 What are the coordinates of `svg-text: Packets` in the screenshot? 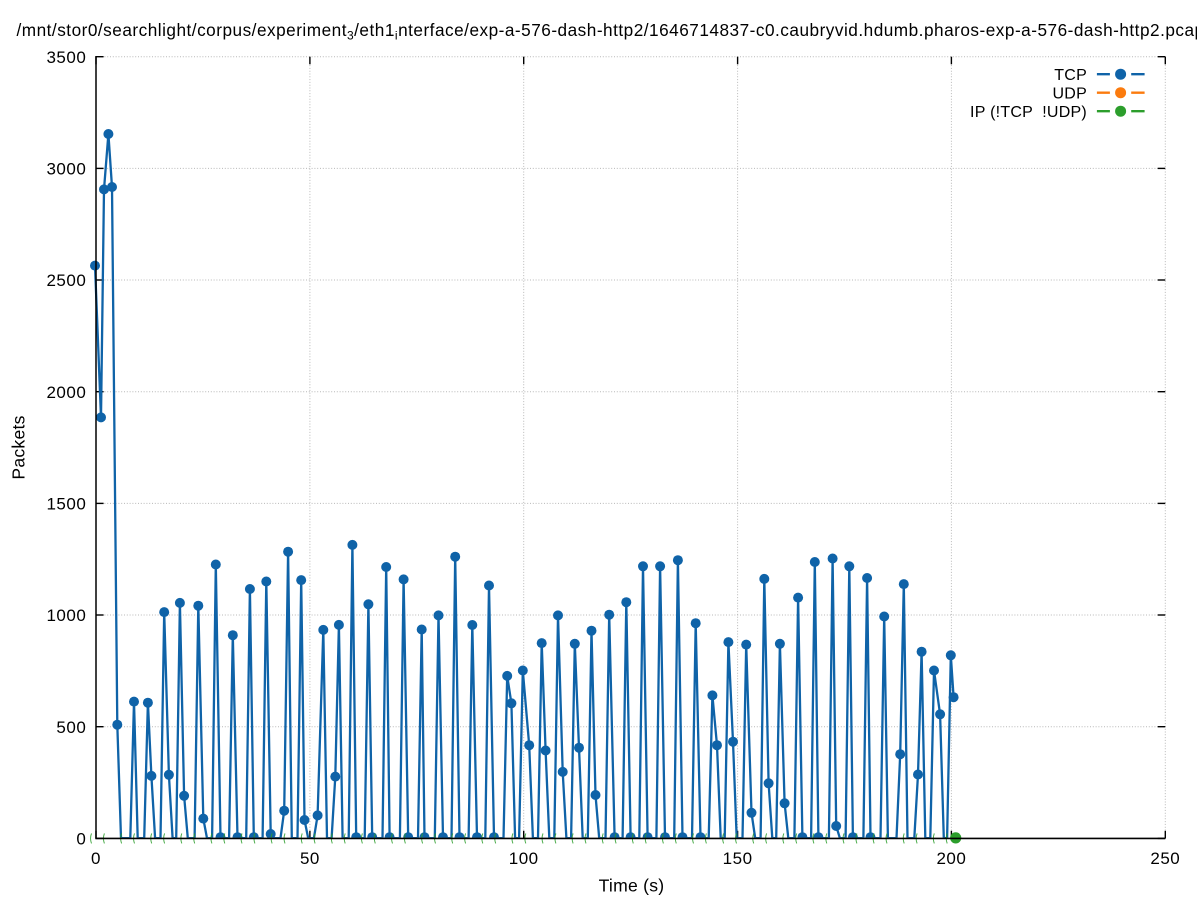 It's located at (19, 447).